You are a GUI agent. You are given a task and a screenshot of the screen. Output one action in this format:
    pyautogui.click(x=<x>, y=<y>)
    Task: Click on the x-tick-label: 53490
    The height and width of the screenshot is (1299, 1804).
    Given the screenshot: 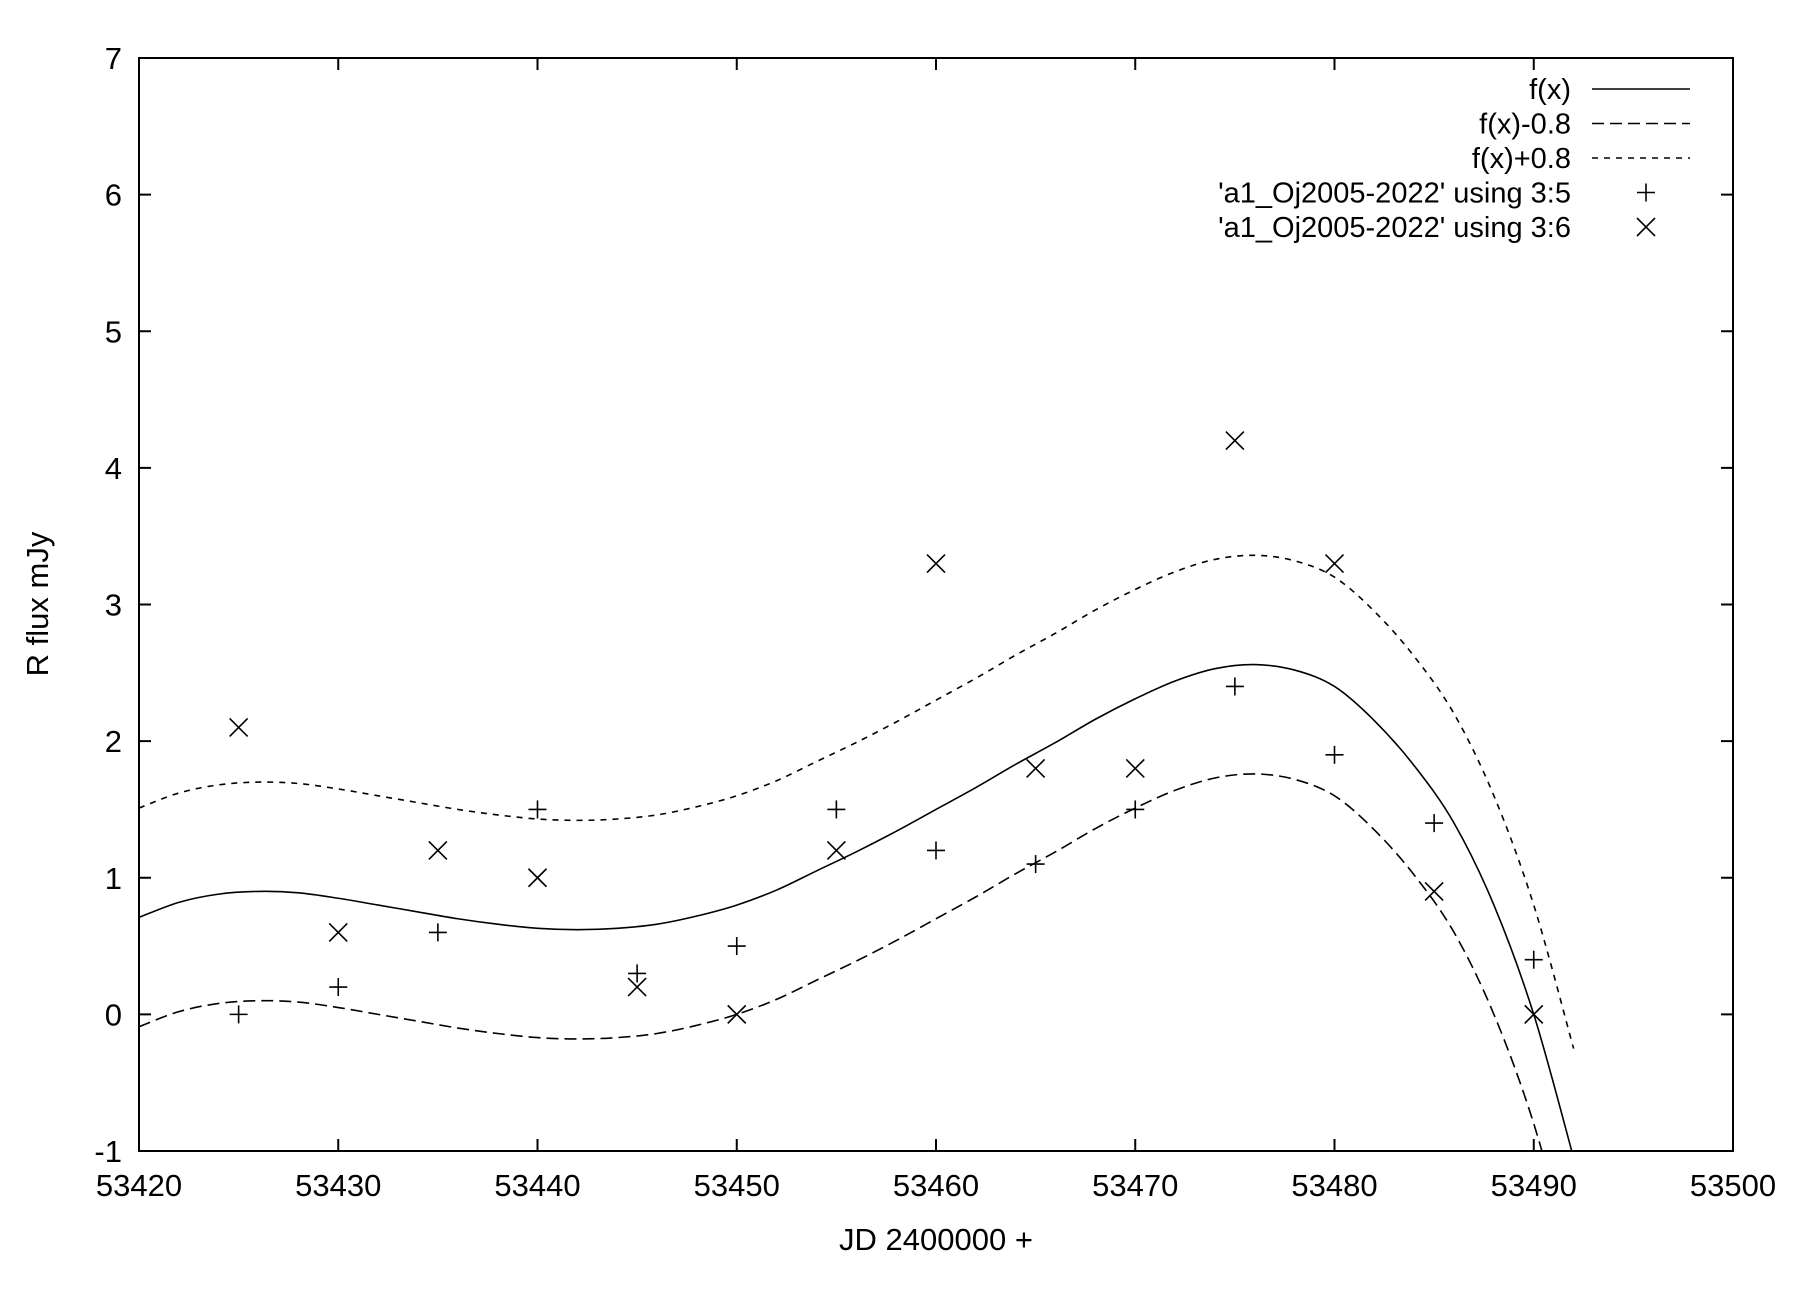 What is the action you would take?
    pyautogui.click(x=1534, y=1185)
    